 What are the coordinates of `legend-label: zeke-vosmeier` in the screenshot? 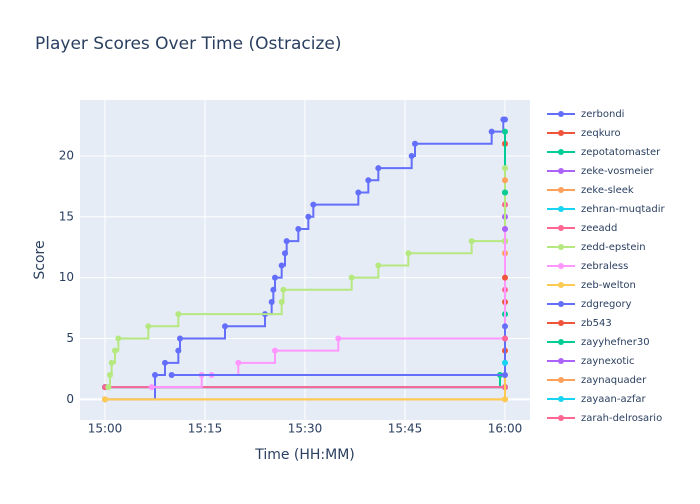 It's located at (617, 171).